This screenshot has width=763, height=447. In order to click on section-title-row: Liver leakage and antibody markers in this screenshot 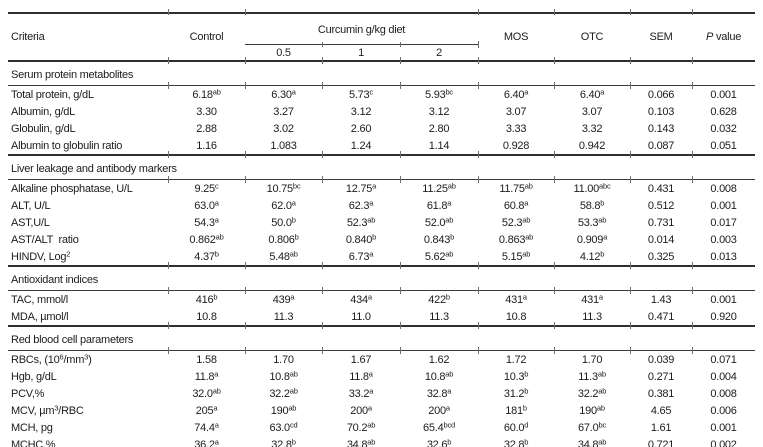, I will do `click(382, 168)`.